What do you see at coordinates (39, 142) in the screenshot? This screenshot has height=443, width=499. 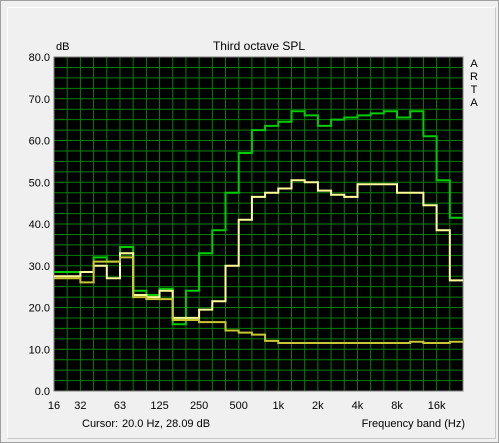 I see `y-tick-label: 60.0` at bounding box center [39, 142].